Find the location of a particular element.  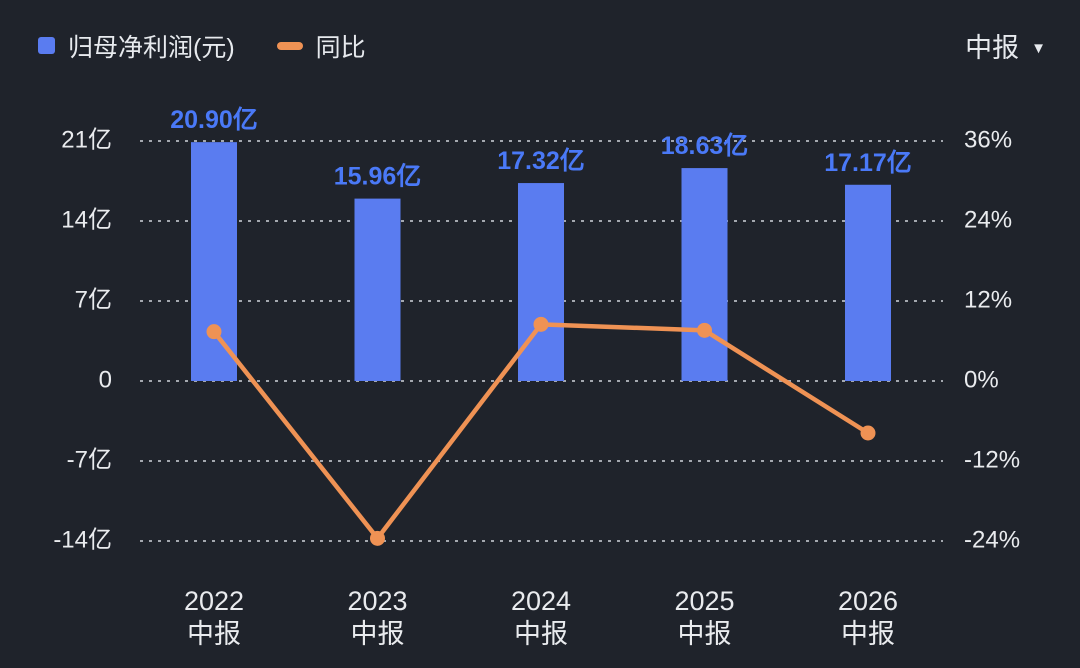

y-axis-label-right: -12% is located at coordinates (992, 459).